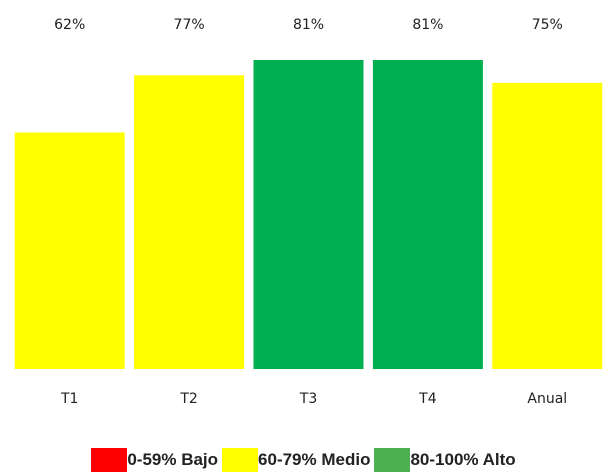 Image resolution: width=607 pixels, height=472 pixels. Describe the element at coordinates (173, 459) in the screenshot. I see `legend-label-bajo: 0-59% Bajo` at that location.